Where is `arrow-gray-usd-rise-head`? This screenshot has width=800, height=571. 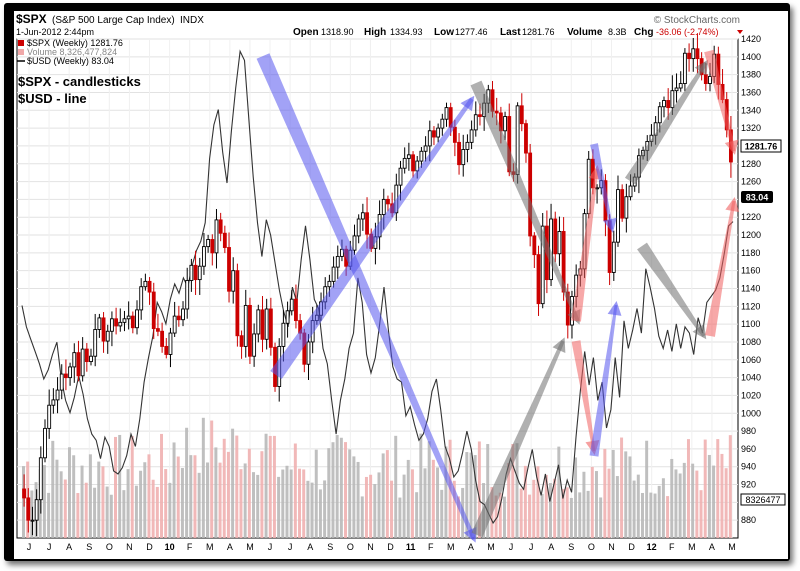
arrow-gray-usd-rise-head is located at coordinates (559, 345).